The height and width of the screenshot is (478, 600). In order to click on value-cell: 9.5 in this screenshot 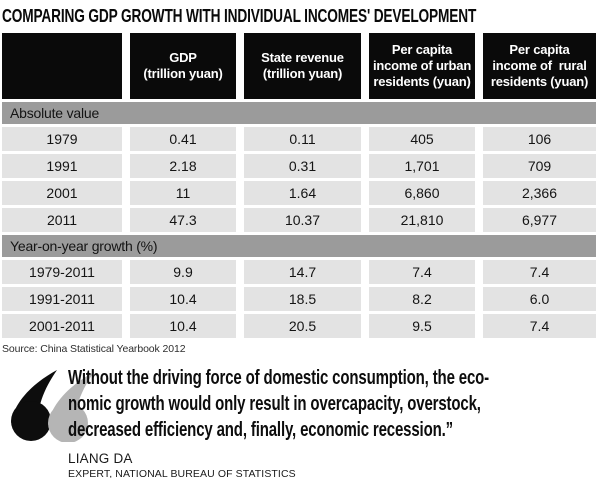, I will do `click(422, 326)`.